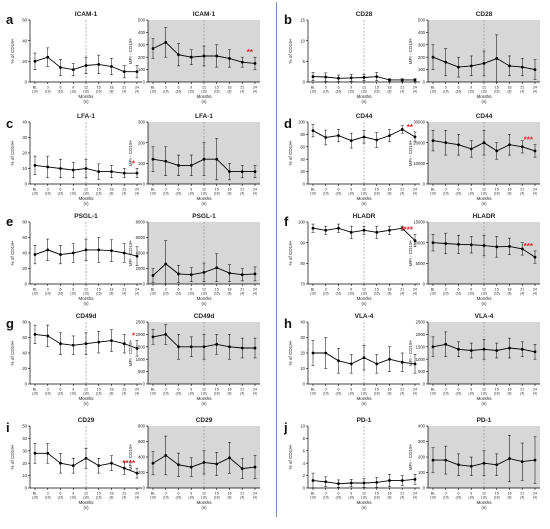 The width and height of the screenshot is (550, 529). What do you see at coordinates (421, 334) in the screenshot?
I see `y-tick-label: 2000` at bounding box center [421, 334].